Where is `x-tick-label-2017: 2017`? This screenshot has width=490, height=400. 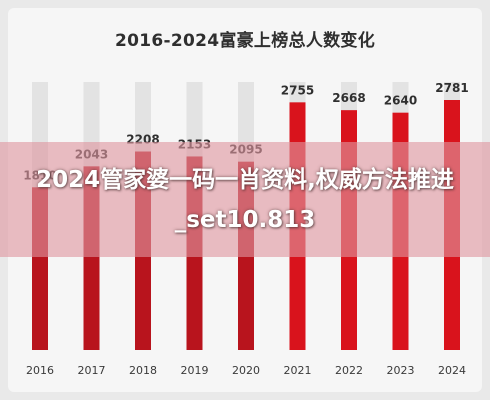 x-tick-label-2017: 2017 is located at coordinates (92, 370).